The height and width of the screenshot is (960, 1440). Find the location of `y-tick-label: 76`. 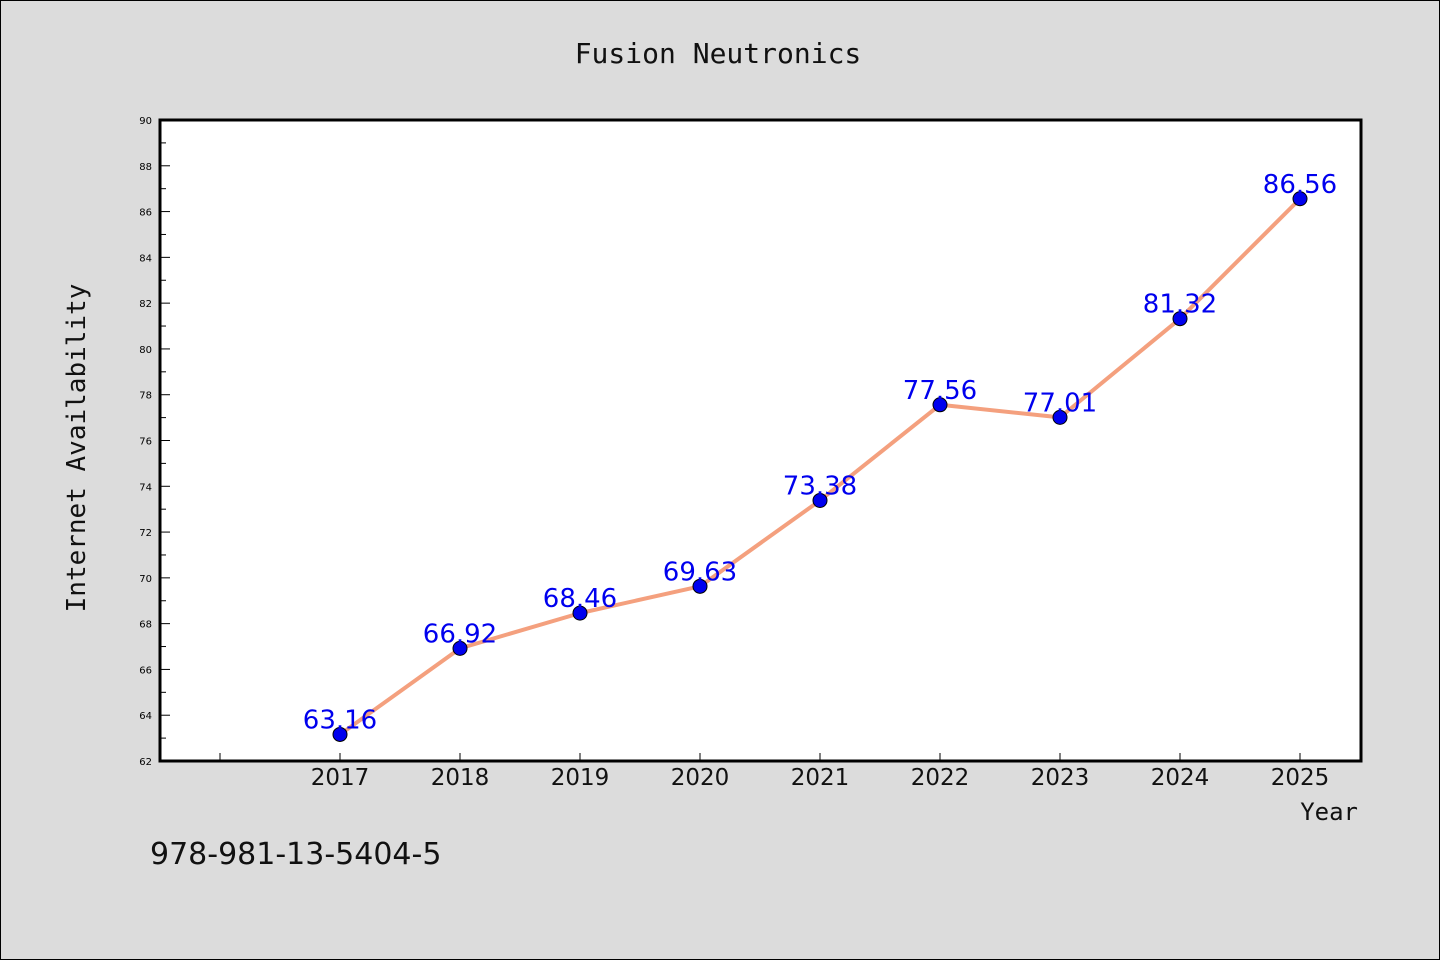

y-tick-label: 76 is located at coordinates (145, 442).